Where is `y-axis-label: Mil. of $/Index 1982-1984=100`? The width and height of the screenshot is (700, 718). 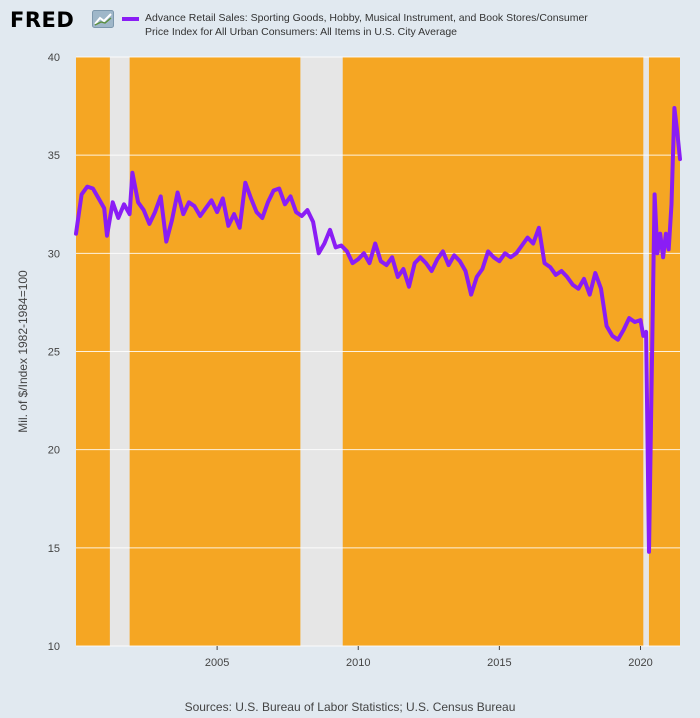
y-axis-label: Mil. of $/Index 1982-1984=100 is located at coordinates (23, 351).